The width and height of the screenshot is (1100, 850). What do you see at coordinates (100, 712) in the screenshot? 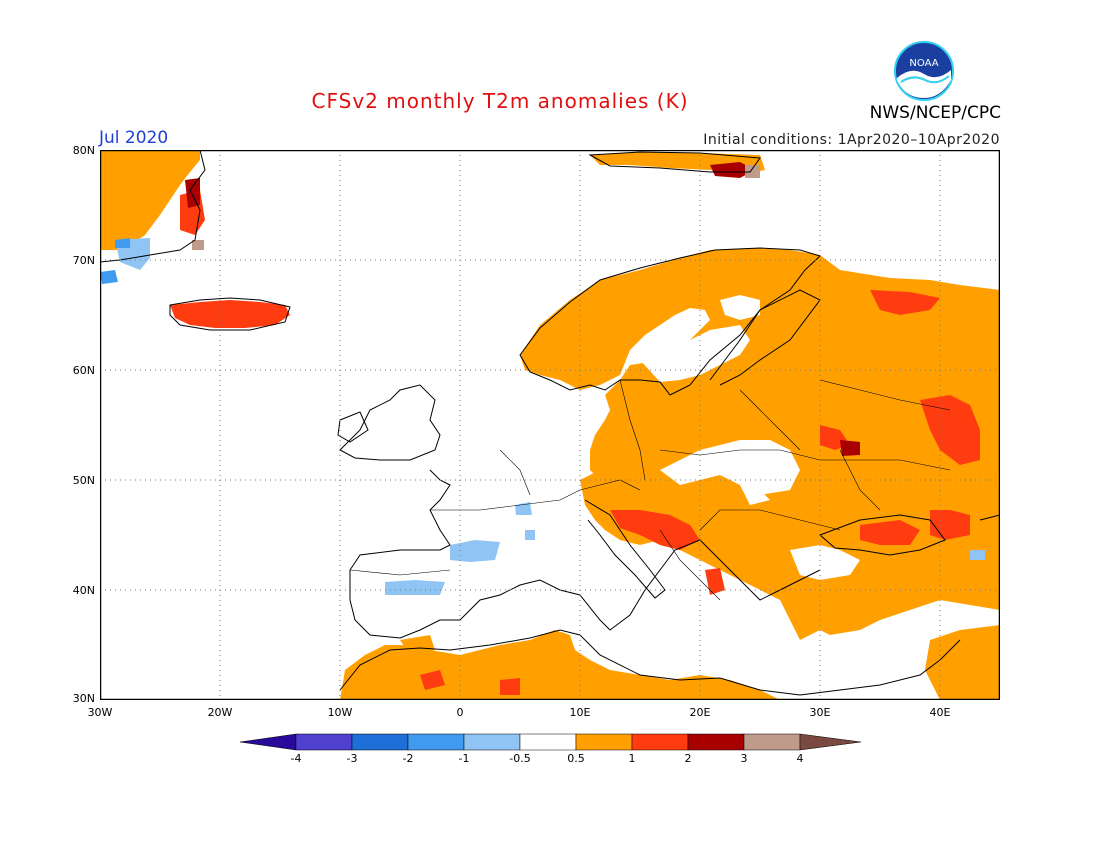
I see `lon-label-30w: 30W` at bounding box center [100, 712].